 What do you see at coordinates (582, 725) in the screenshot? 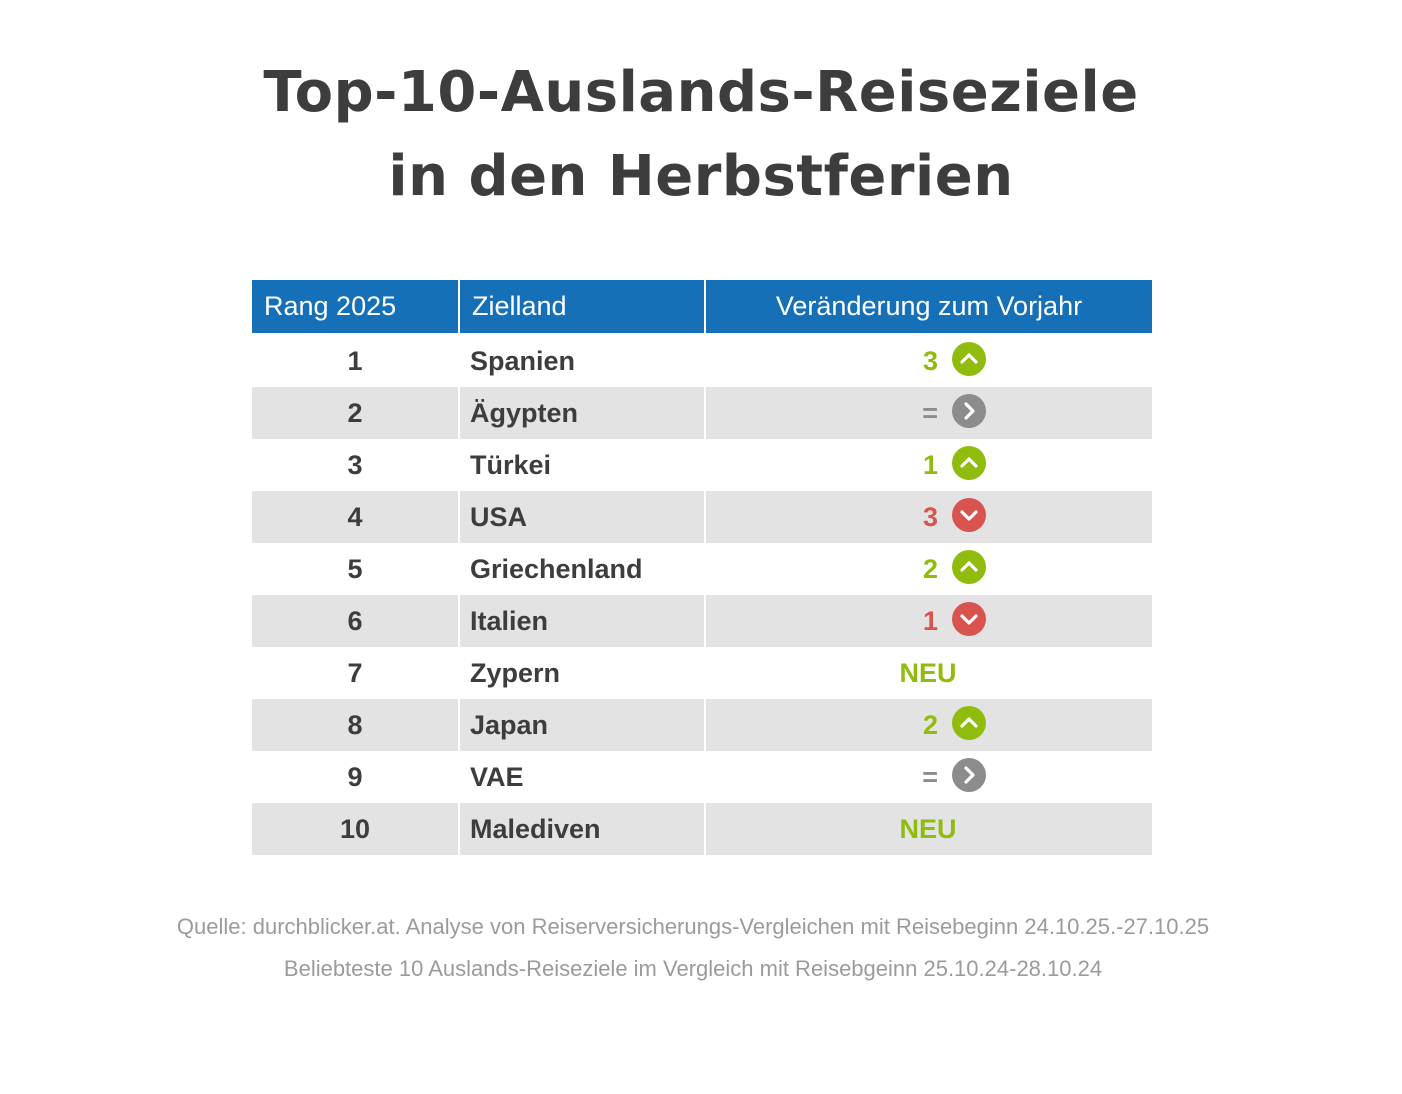
I see `country-cell: Japan` at bounding box center [582, 725].